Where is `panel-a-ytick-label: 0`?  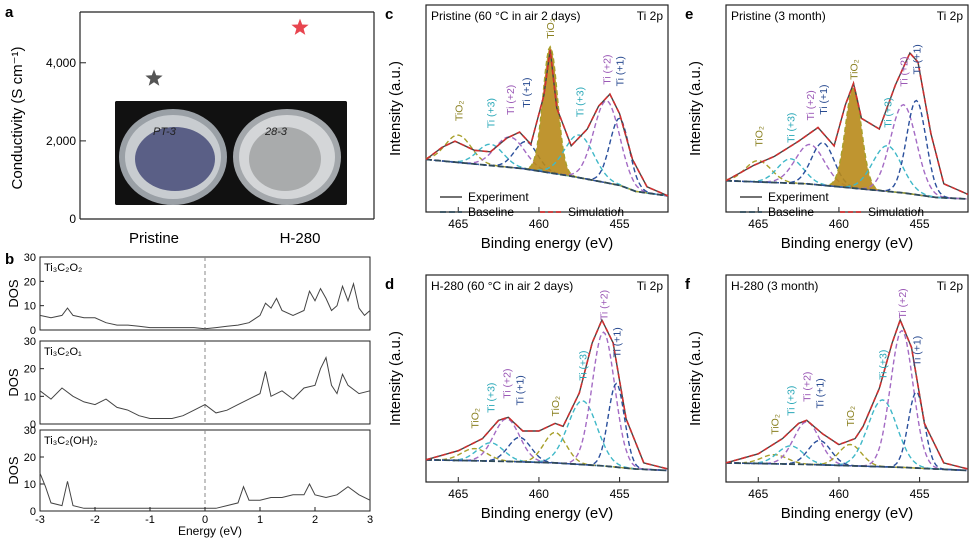
panel-a-ytick-label: 0 is located at coordinates (72, 219).